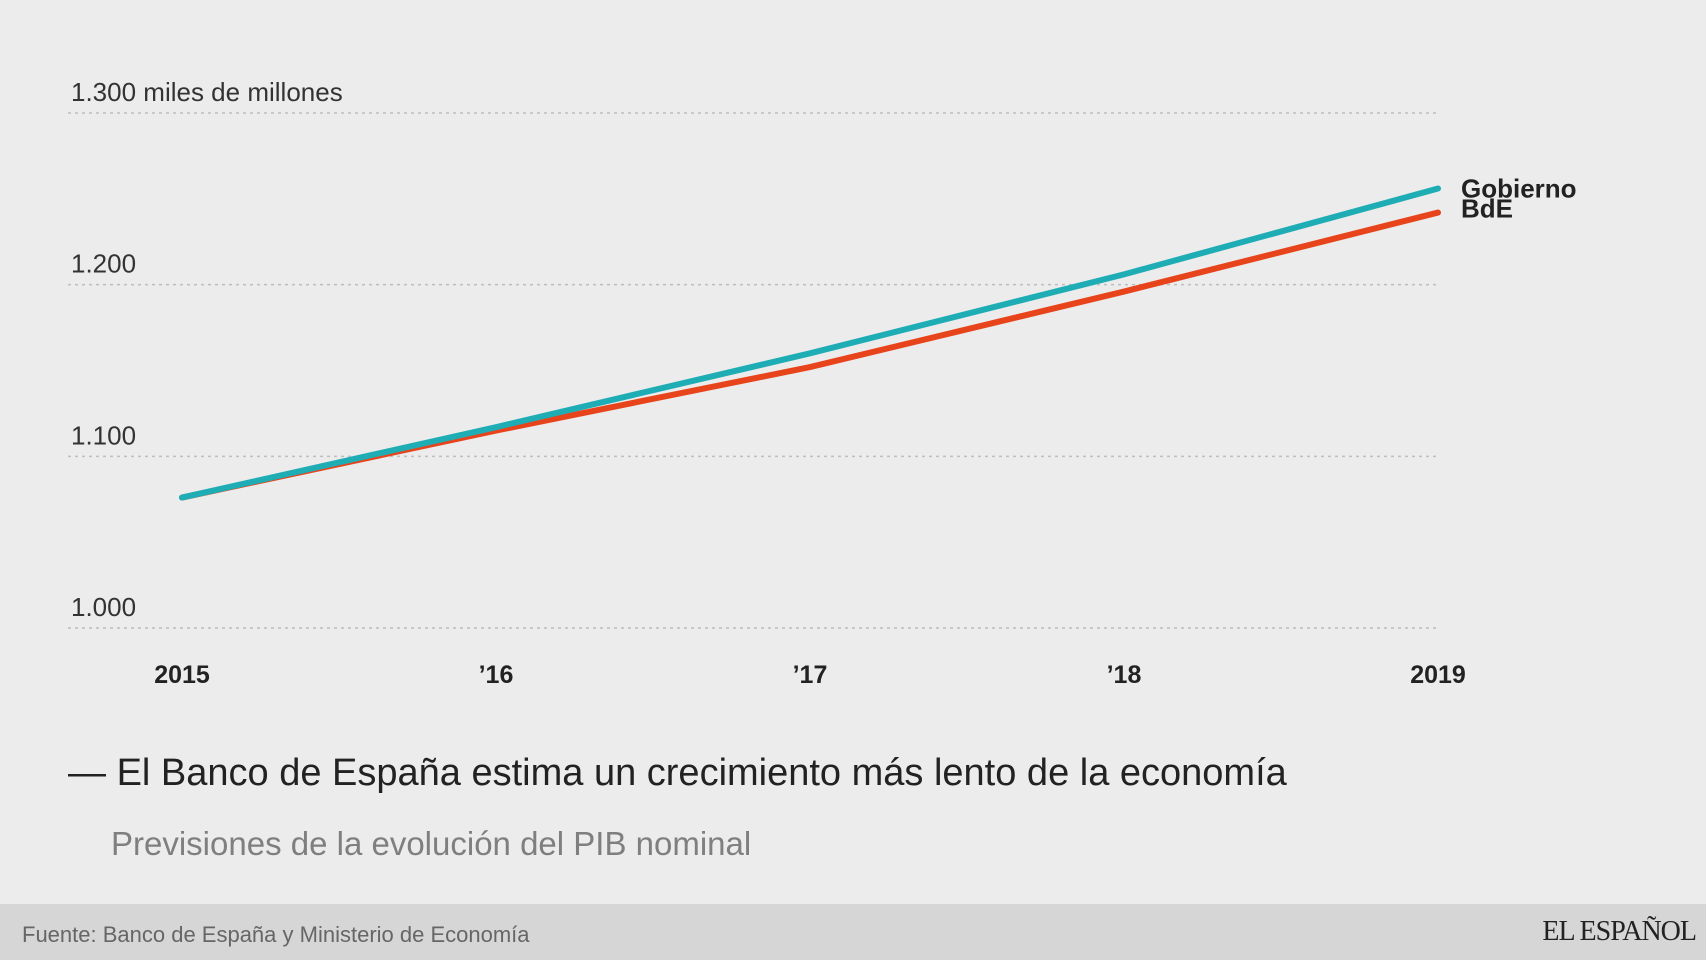  What do you see at coordinates (1438, 675) in the screenshot?
I see `x-tick-label: 2019` at bounding box center [1438, 675].